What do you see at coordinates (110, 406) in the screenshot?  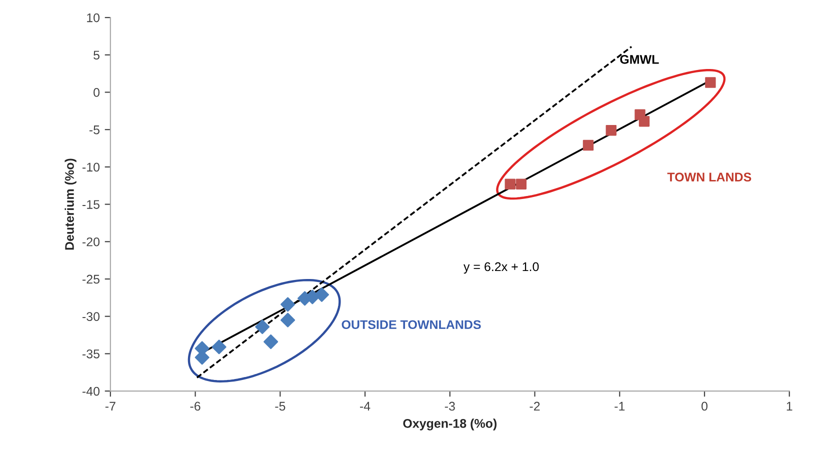 I see `x-tick-label: -7` at bounding box center [110, 406].